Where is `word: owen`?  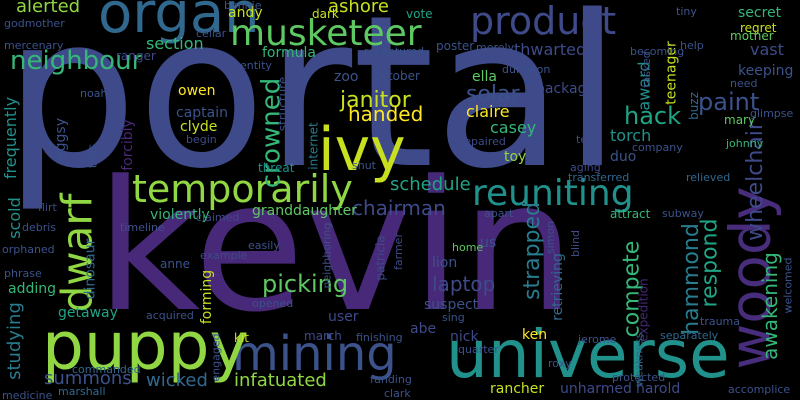
word: owen is located at coordinates (197, 91).